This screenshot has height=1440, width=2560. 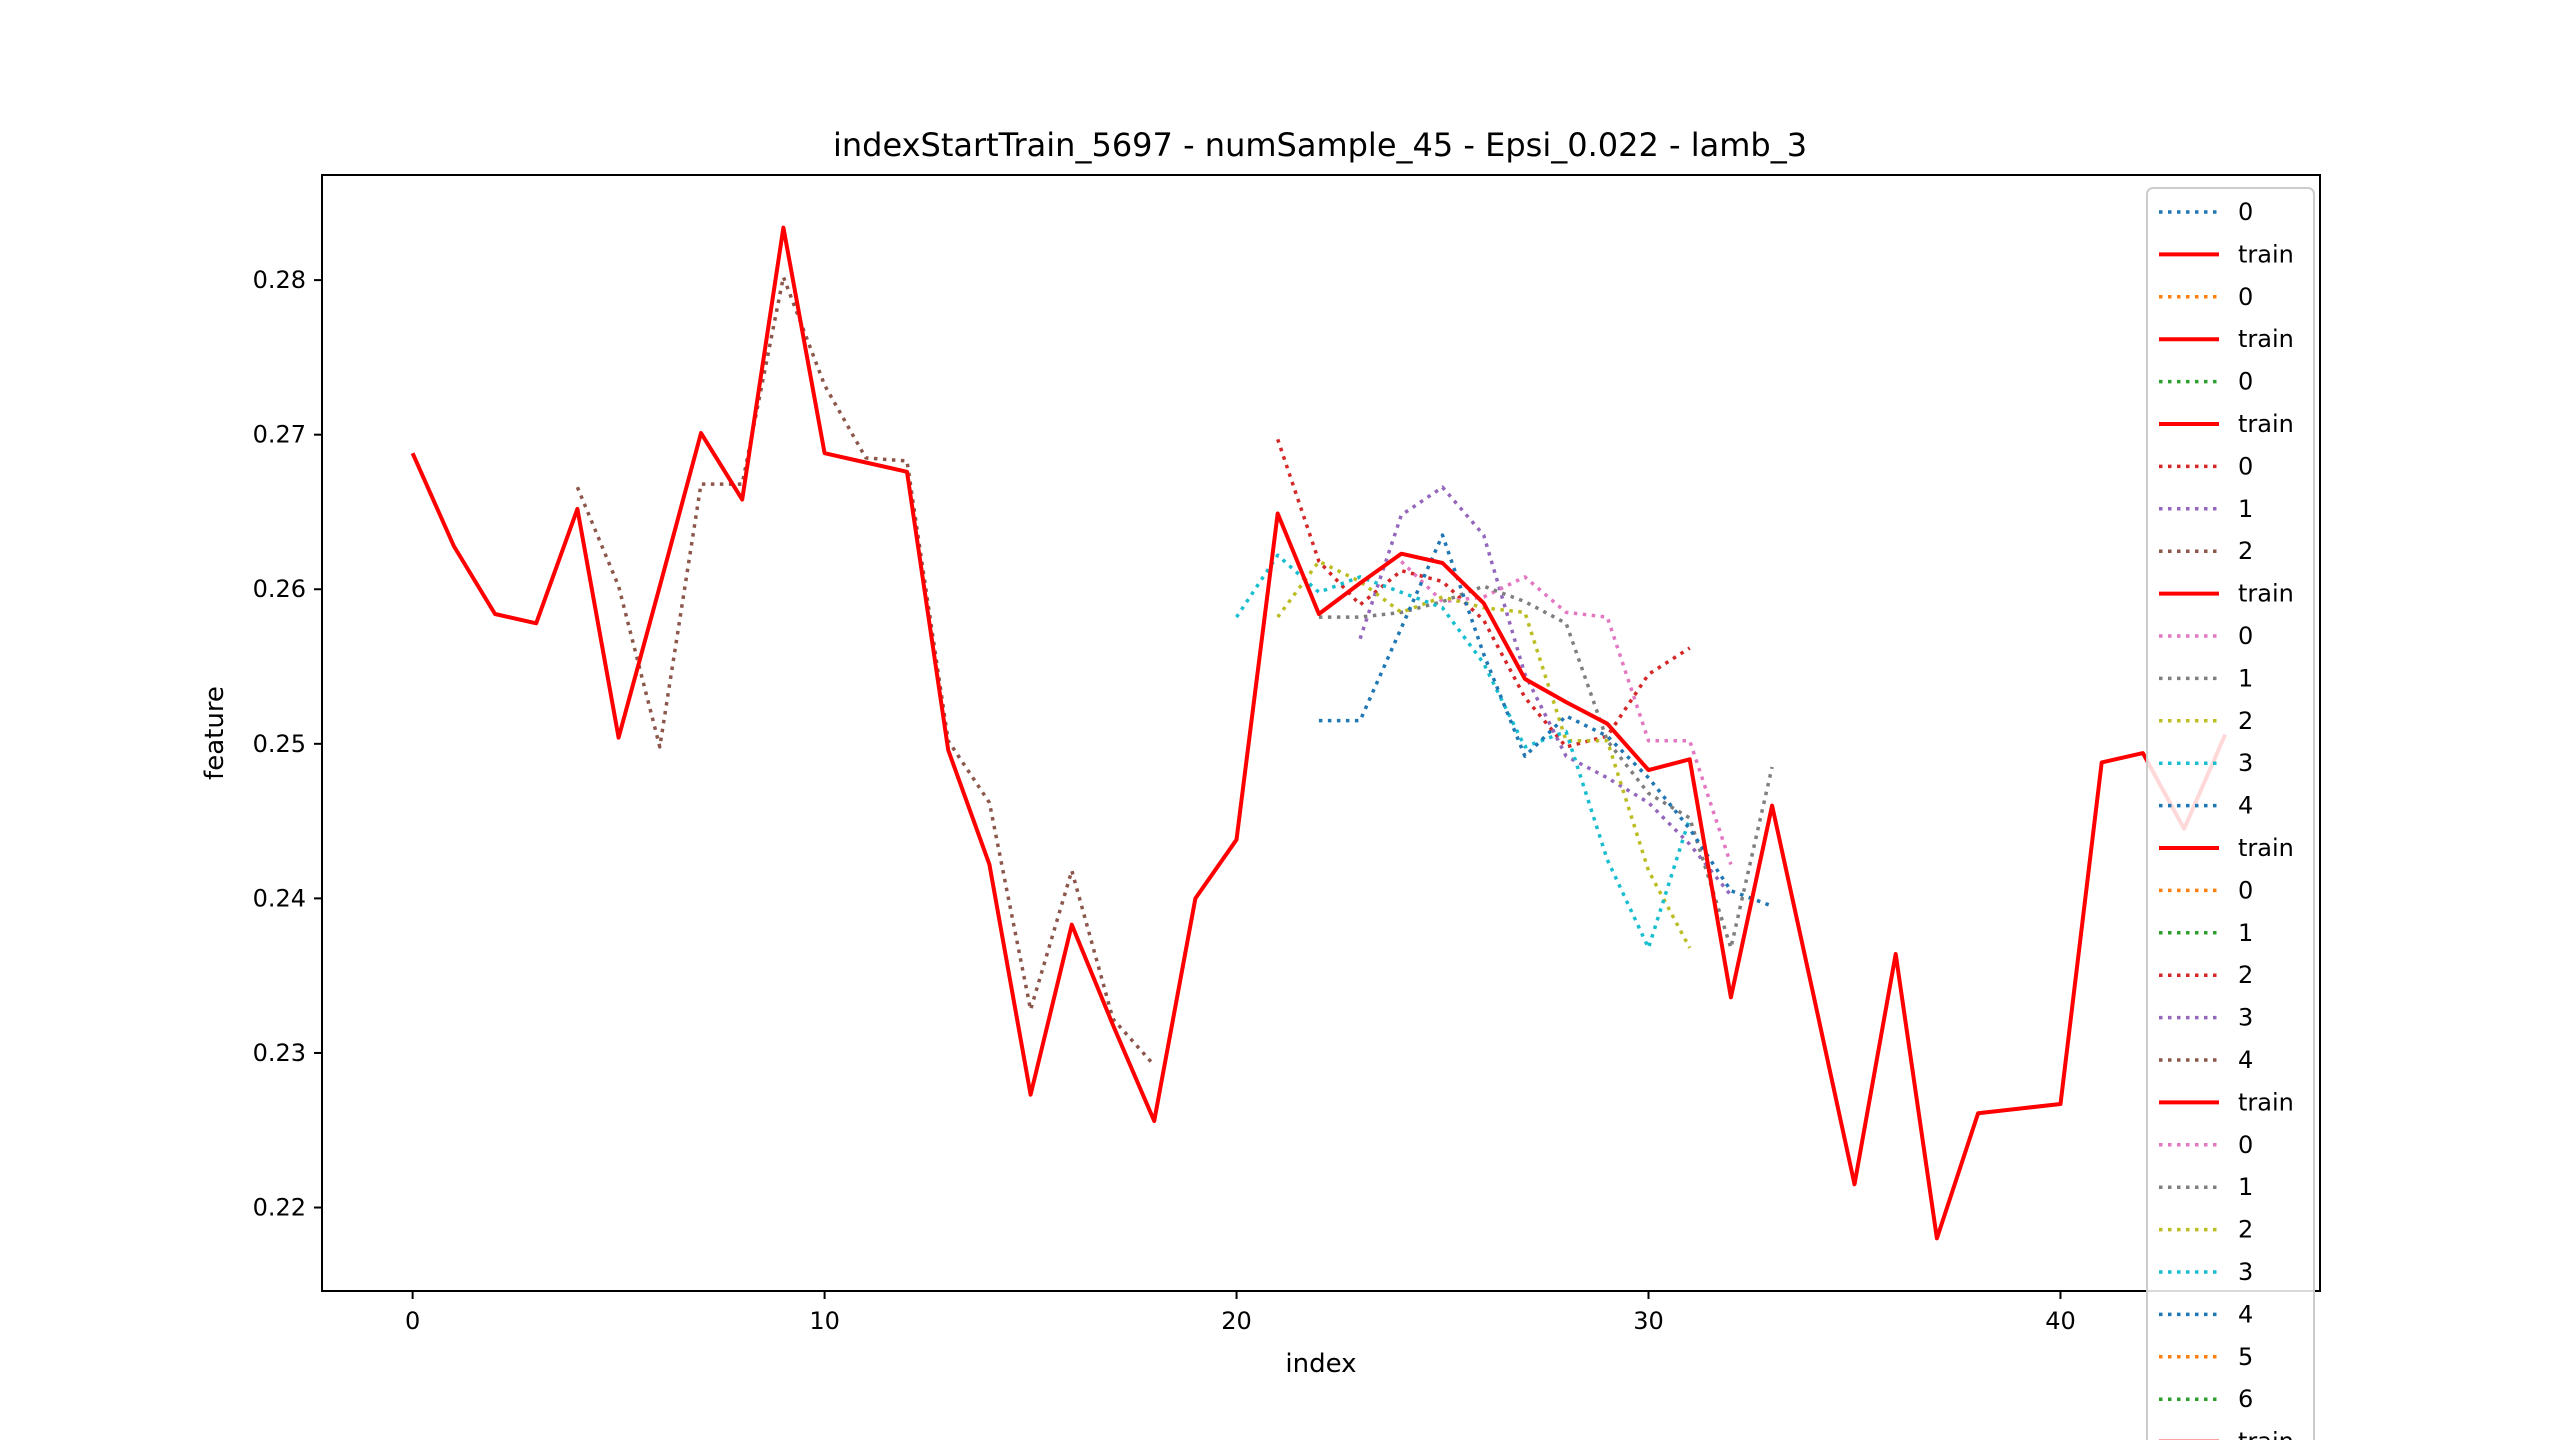 I want to click on legend-entry: 6, so click(x=2245, y=1399).